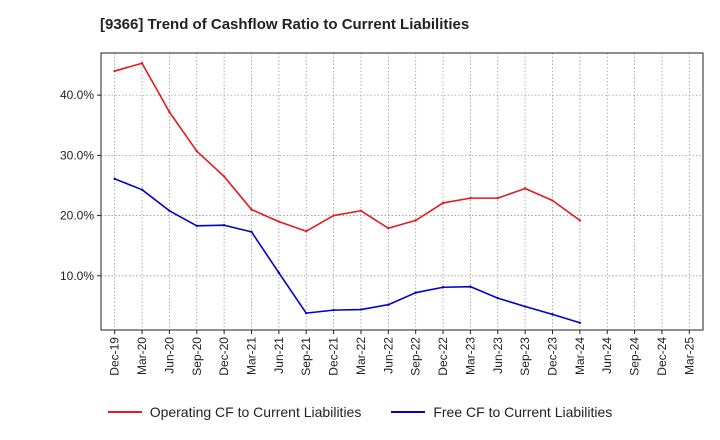 Image resolution: width=720 pixels, height=440 pixels. I want to click on x-tick-label: Dec-24, so click(662, 356).